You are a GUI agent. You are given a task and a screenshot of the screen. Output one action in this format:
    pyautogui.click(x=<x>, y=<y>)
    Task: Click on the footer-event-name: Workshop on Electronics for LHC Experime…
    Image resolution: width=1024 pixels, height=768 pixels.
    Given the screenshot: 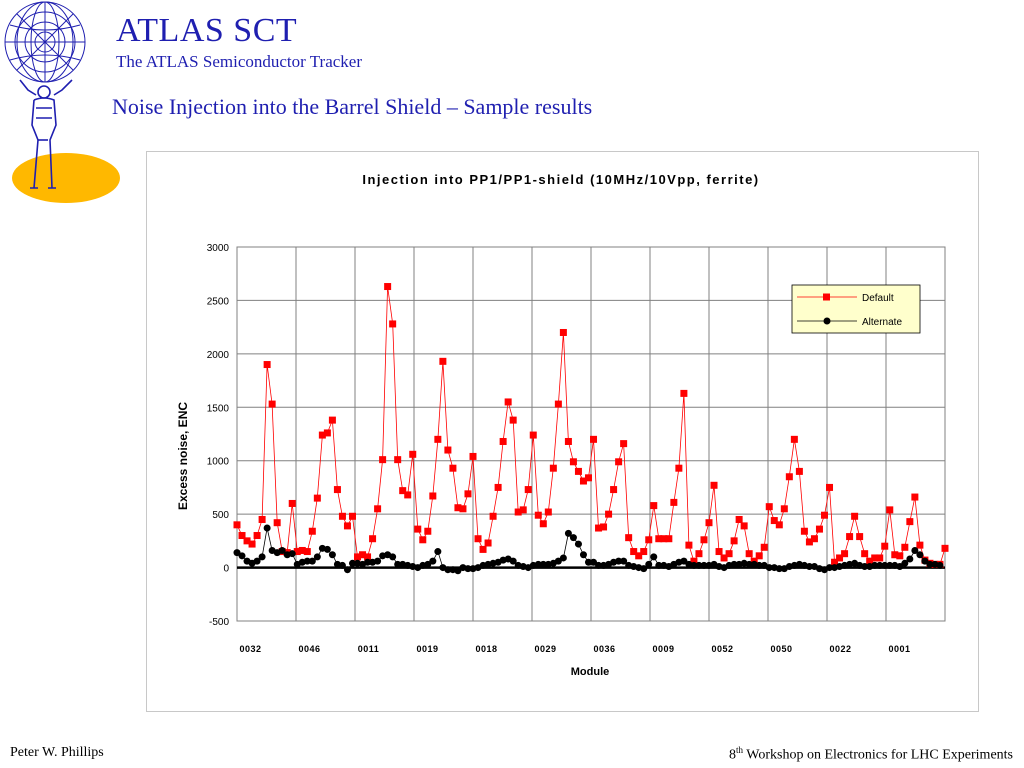 What is the action you would take?
    pyautogui.click(x=879, y=755)
    